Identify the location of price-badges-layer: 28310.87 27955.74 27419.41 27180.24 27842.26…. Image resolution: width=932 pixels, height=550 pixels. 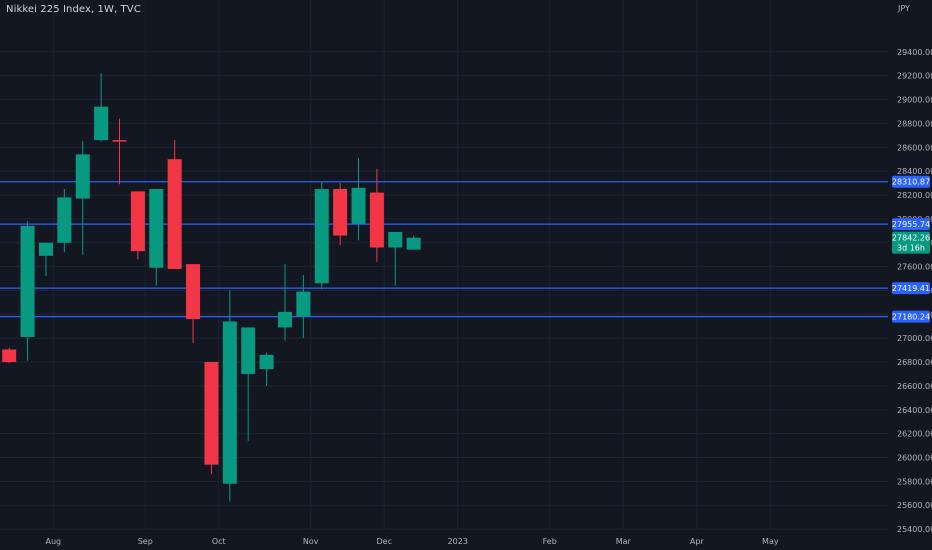
(911, 249).